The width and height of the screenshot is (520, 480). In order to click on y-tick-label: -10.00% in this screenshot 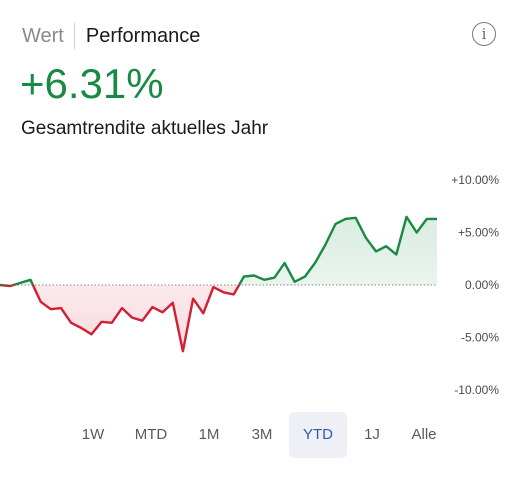, I will do `click(476, 390)`.